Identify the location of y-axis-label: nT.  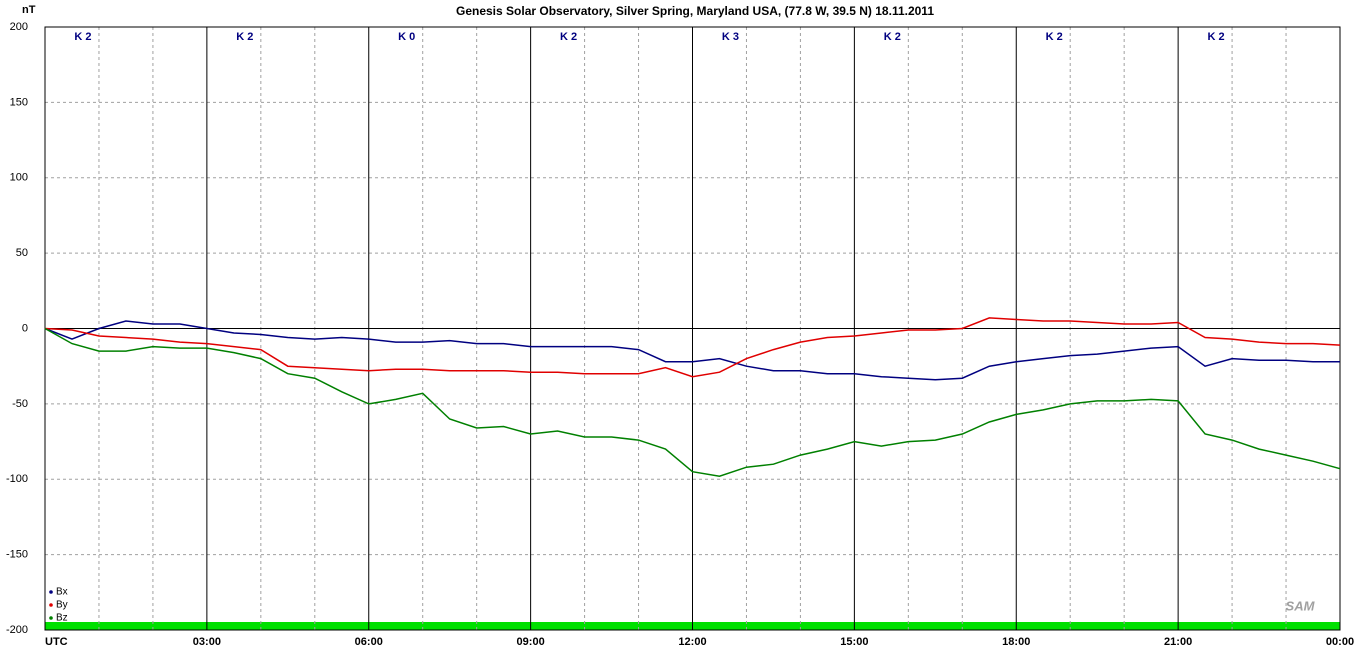
(29, 10).